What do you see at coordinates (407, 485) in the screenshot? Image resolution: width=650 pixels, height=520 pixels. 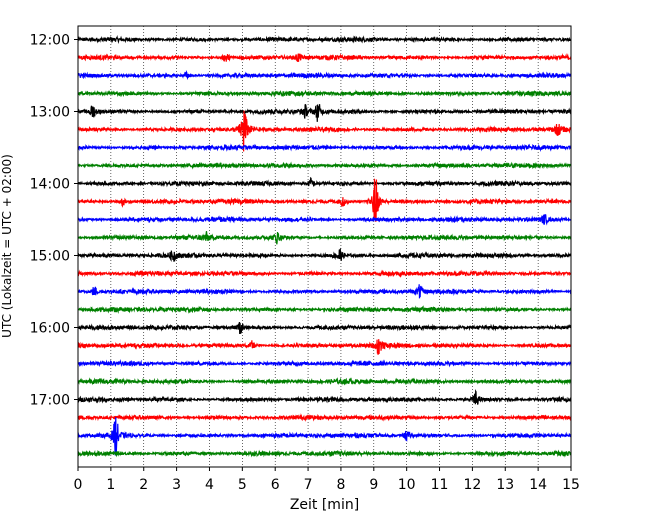 I see `x-tick-label: 10` at bounding box center [407, 485].